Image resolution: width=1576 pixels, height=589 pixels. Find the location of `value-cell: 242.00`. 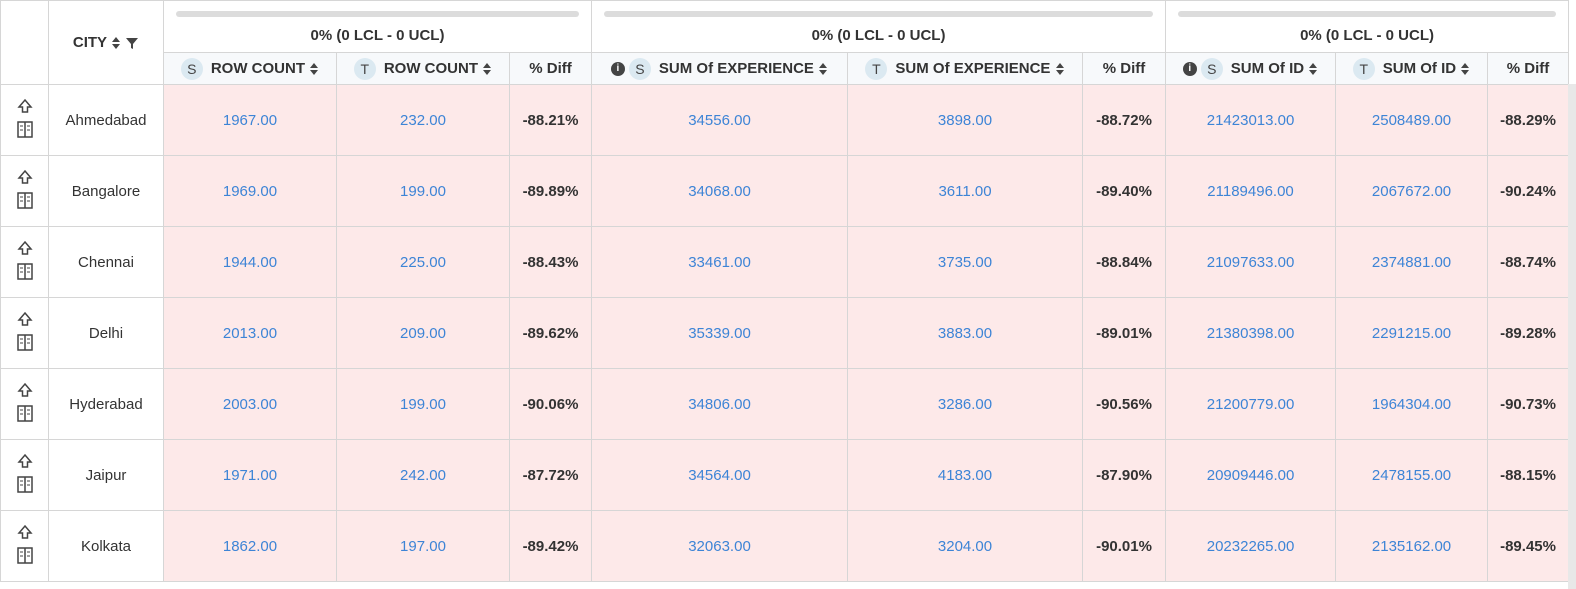

value-cell: 242.00 is located at coordinates (423, 475).